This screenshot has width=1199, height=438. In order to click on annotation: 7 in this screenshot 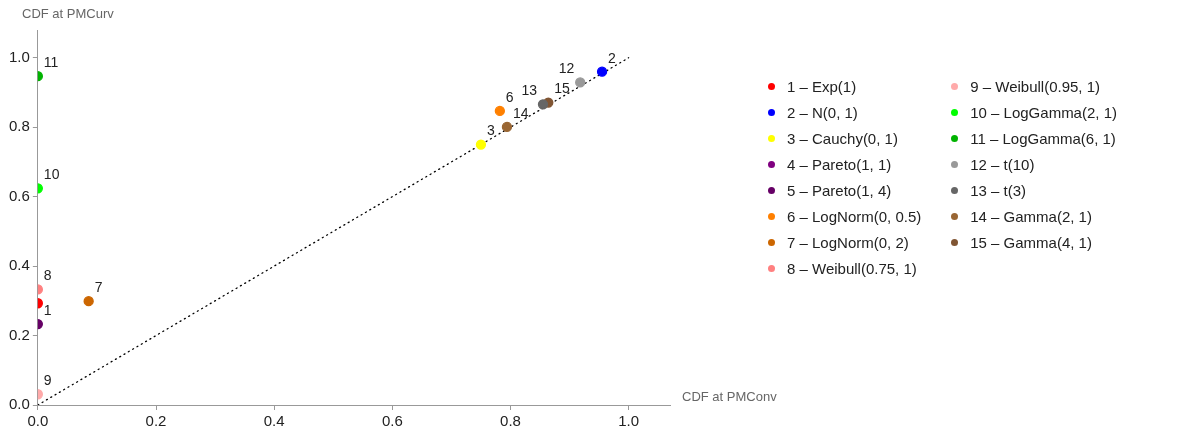, I will do `click(98, 287)`.